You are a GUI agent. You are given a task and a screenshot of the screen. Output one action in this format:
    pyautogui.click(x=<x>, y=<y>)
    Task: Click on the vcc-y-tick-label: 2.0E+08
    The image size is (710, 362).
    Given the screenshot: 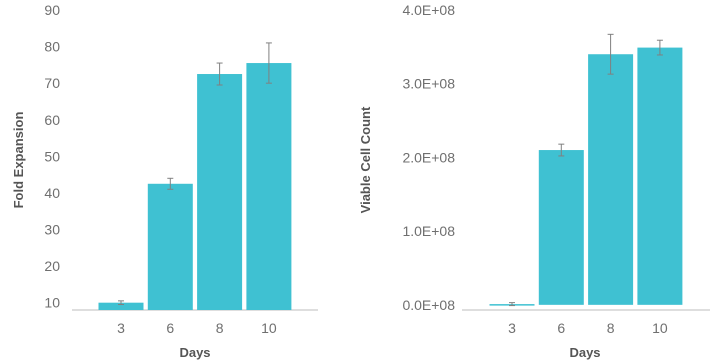 What is the action you would take?
    pyautogui.click(x=428, y=157)
    